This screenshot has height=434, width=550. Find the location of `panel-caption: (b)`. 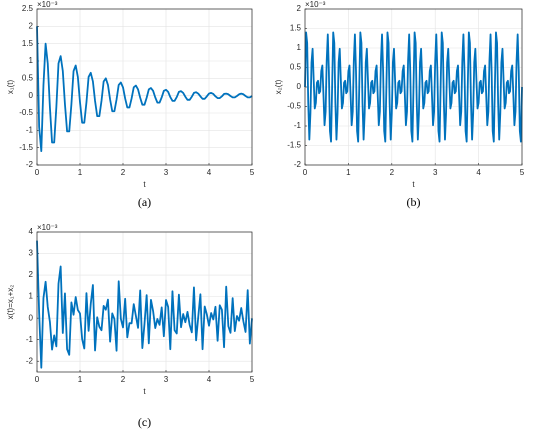

panel-caption: (b) is located at coordinates (414, 202).